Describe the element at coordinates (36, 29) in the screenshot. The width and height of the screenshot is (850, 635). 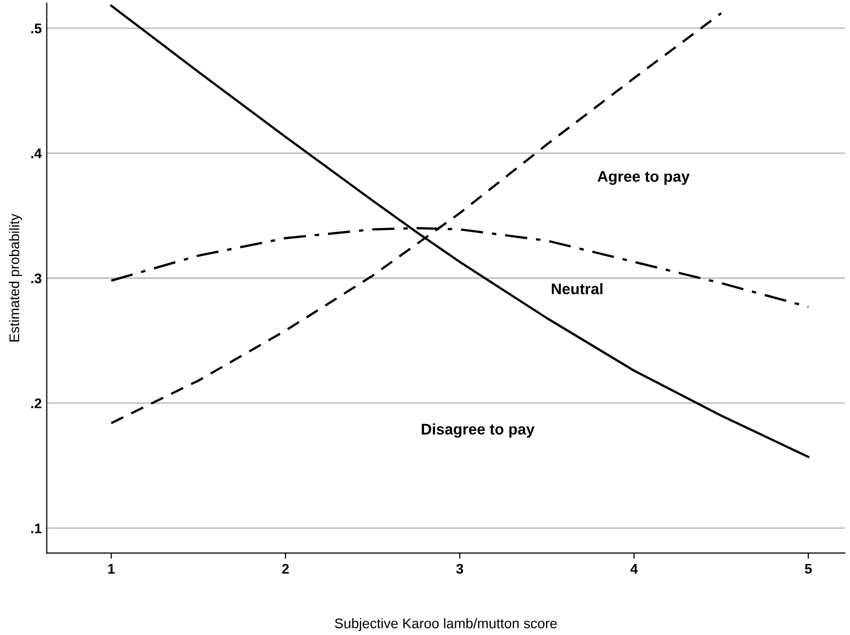
I see `y-tick-label: .5` at that location.